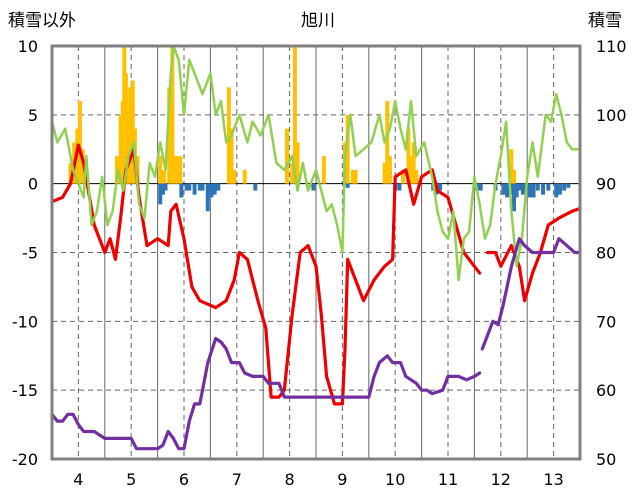 Image resolution: width=636 pixels, height=501 pixels. I want to click on y-right-tick-label: 100, so click(611, 115).